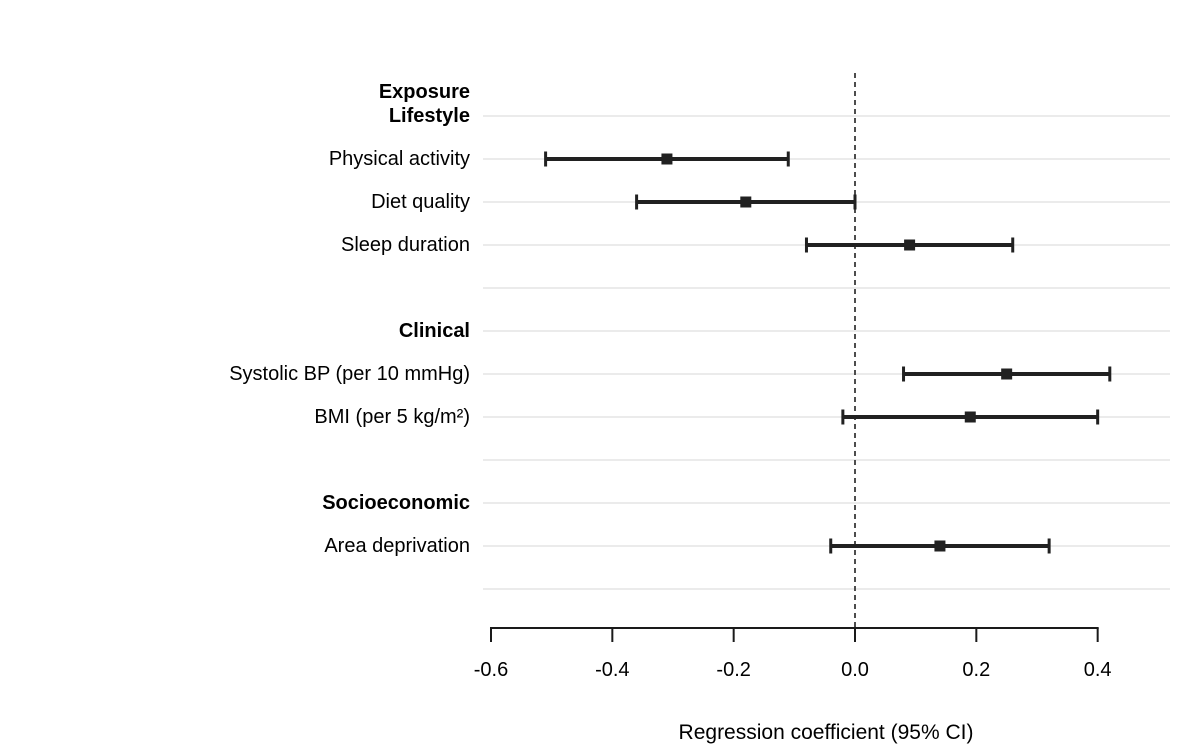  What do you see at coordinates (424, 92) in the screenshot?
I see `column-header-exposure: Exposure` at bounding box center [424, 92].